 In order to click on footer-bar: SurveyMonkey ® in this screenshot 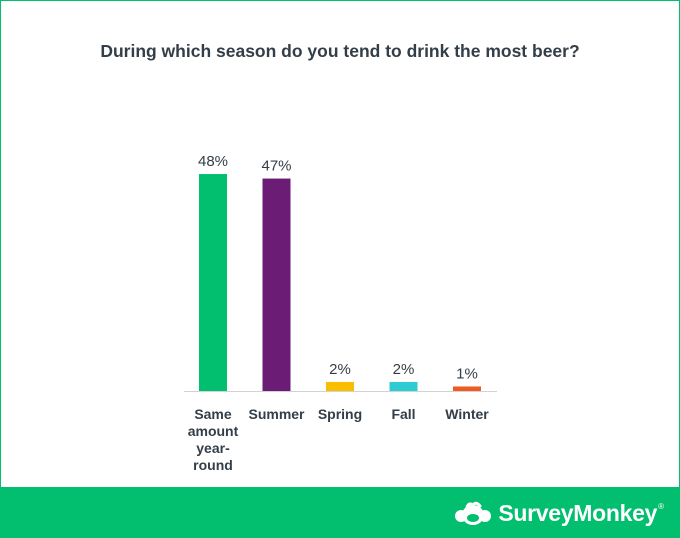, I will do `click(340, 512)`.